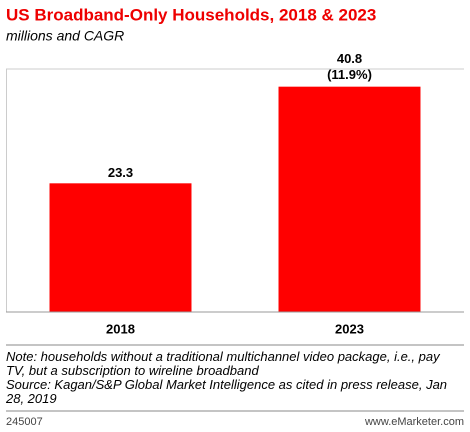 The image size is (470, 432). Describe the element at coordinates (24, 422) in the screenshot. I see `chart-id: 245007` at that location.